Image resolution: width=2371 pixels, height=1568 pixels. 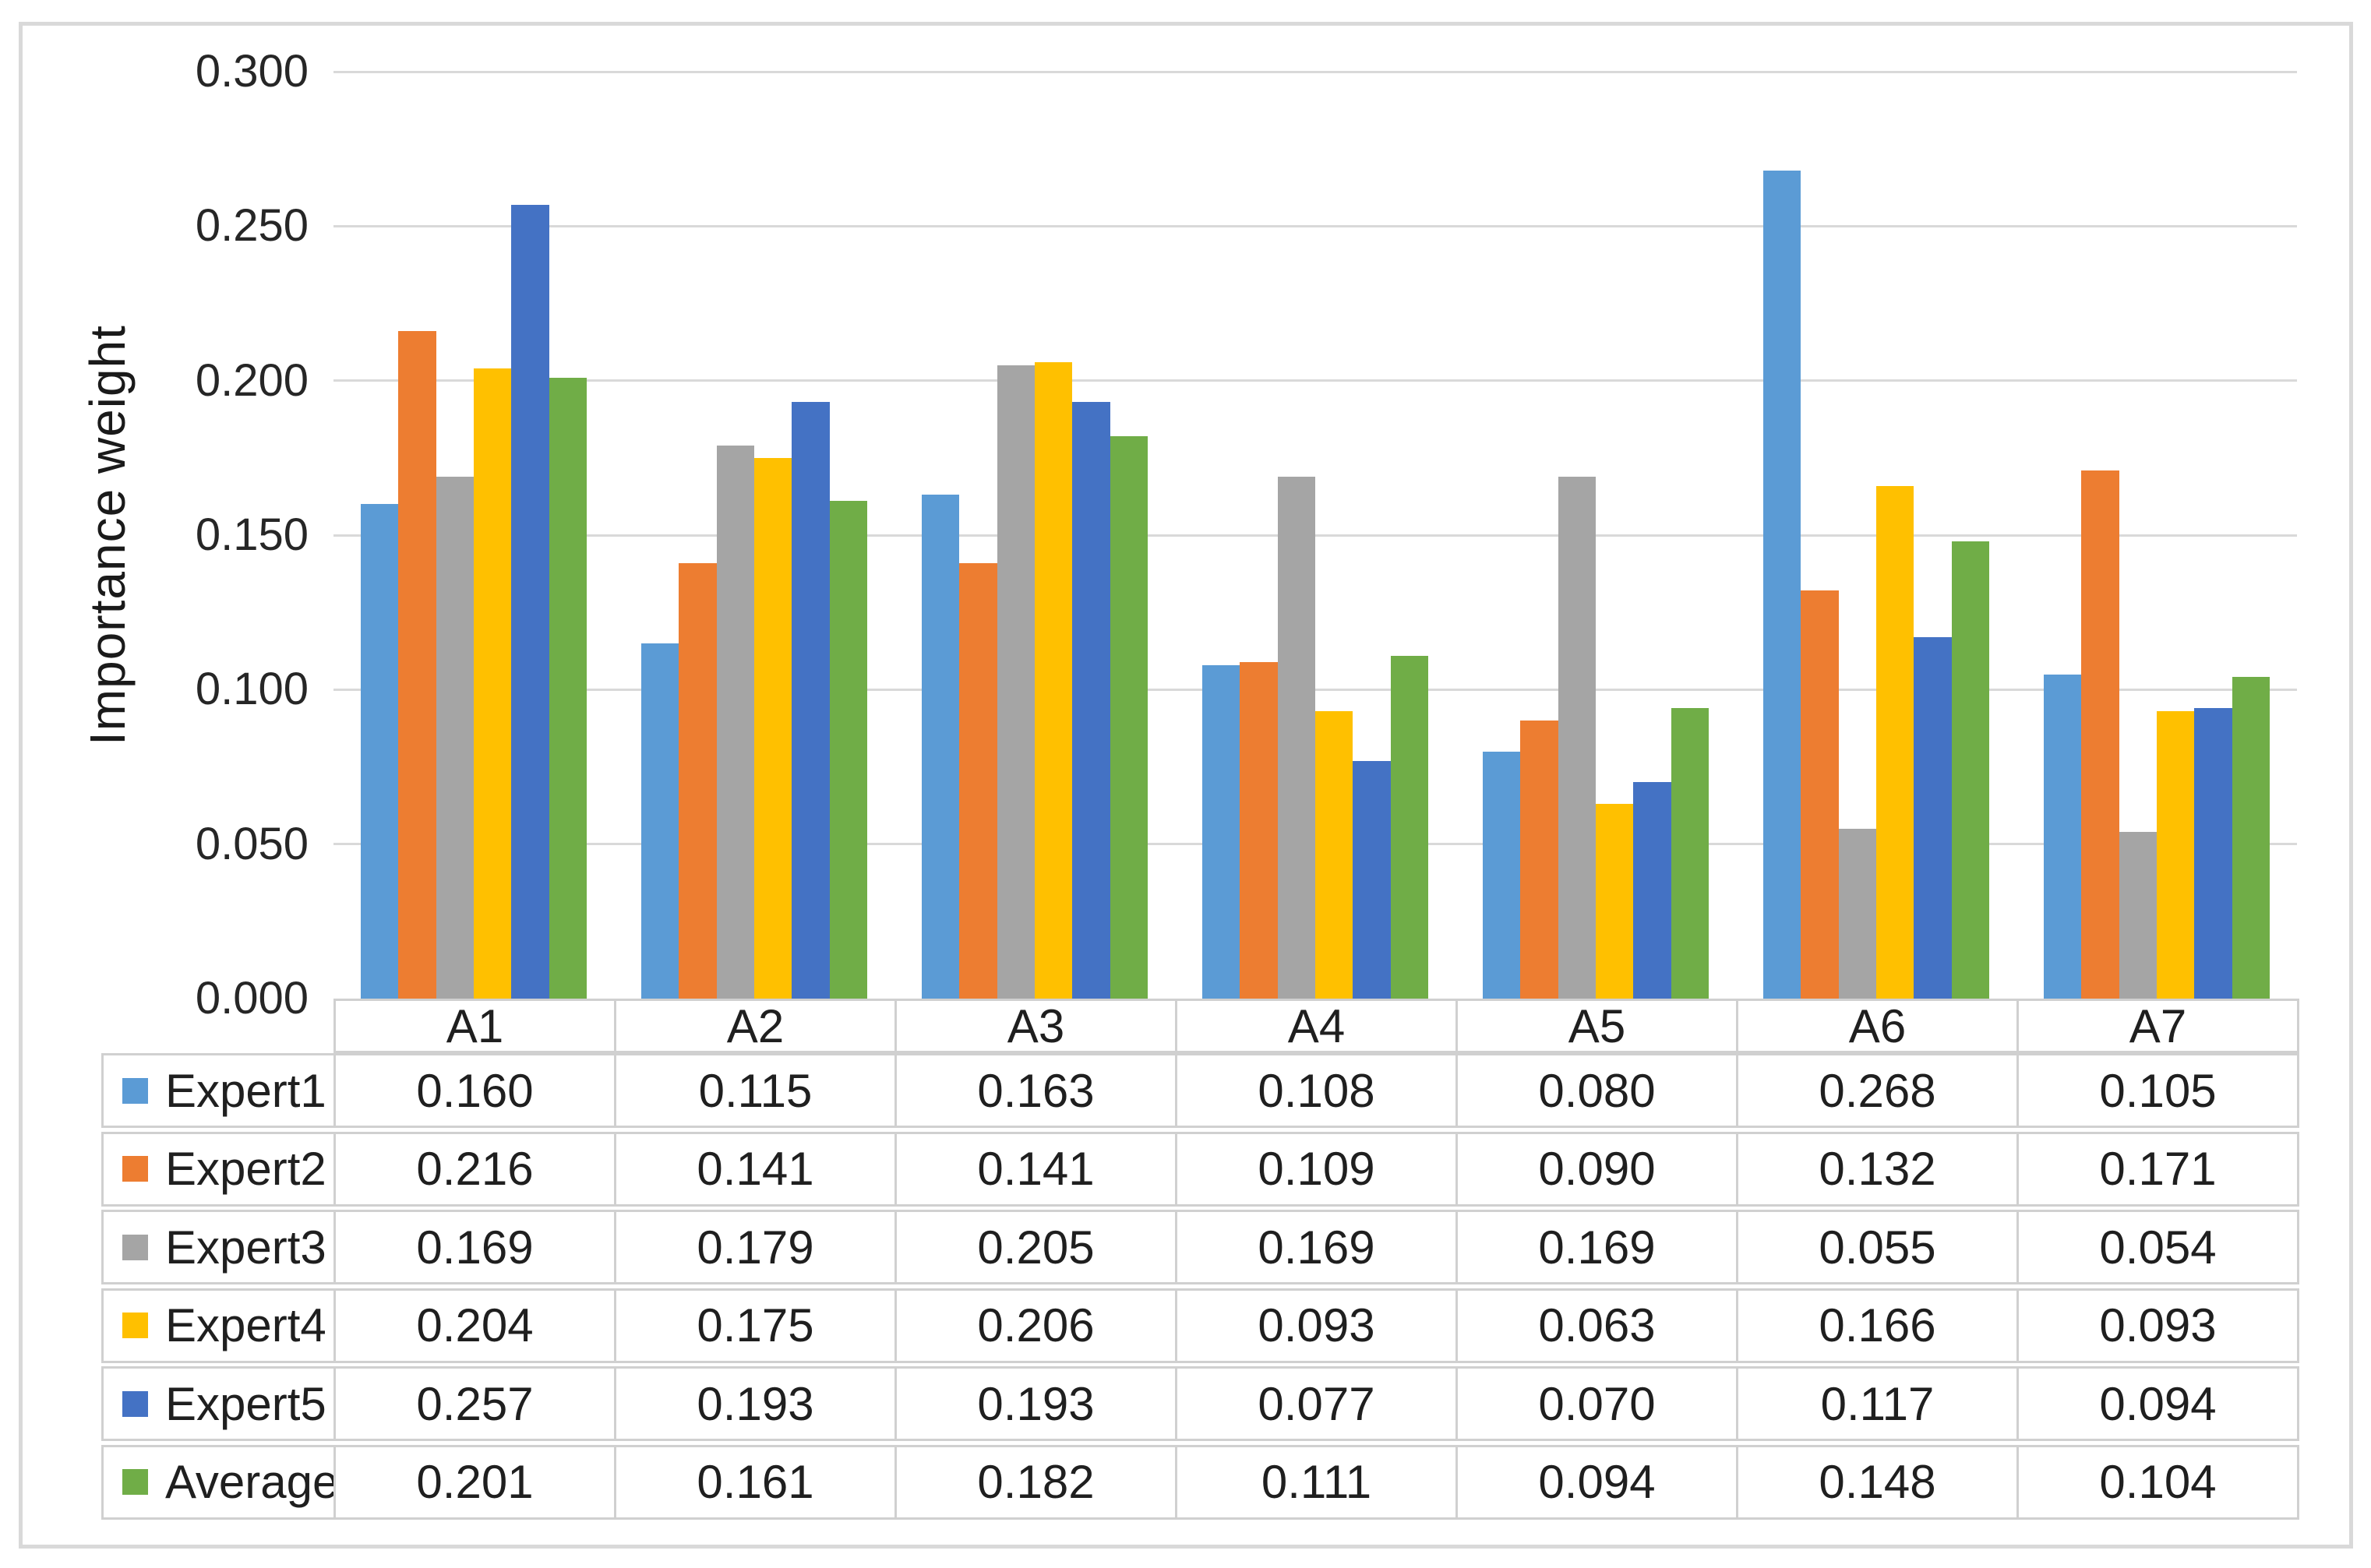 What do you see at coordinates (1690, 854) in the screenshot?
I see `bar-Average-A5` at bounding box center [1690, 854].